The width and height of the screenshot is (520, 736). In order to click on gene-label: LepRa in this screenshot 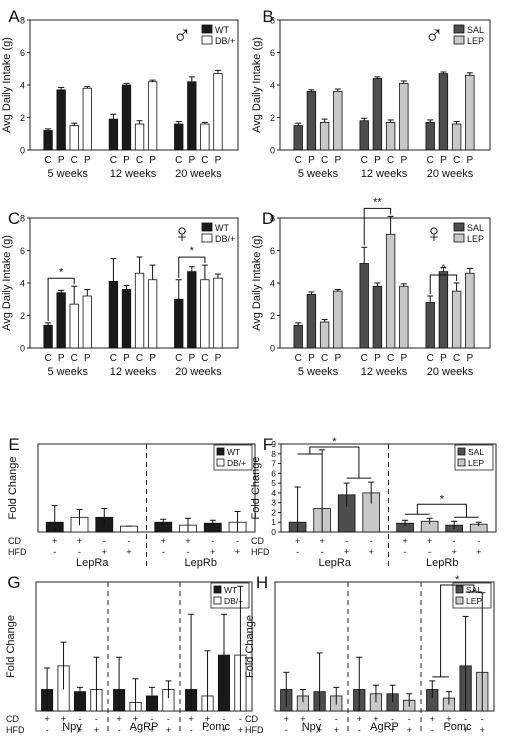, I will do `click(335, 563)`.